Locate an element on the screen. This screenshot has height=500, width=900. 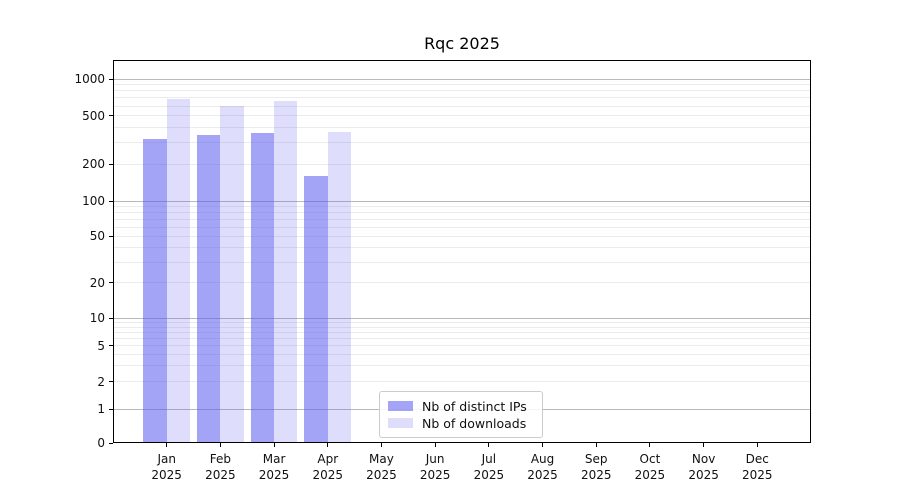
bar-distinct-ips-jan is located at coordinates (155, 290).